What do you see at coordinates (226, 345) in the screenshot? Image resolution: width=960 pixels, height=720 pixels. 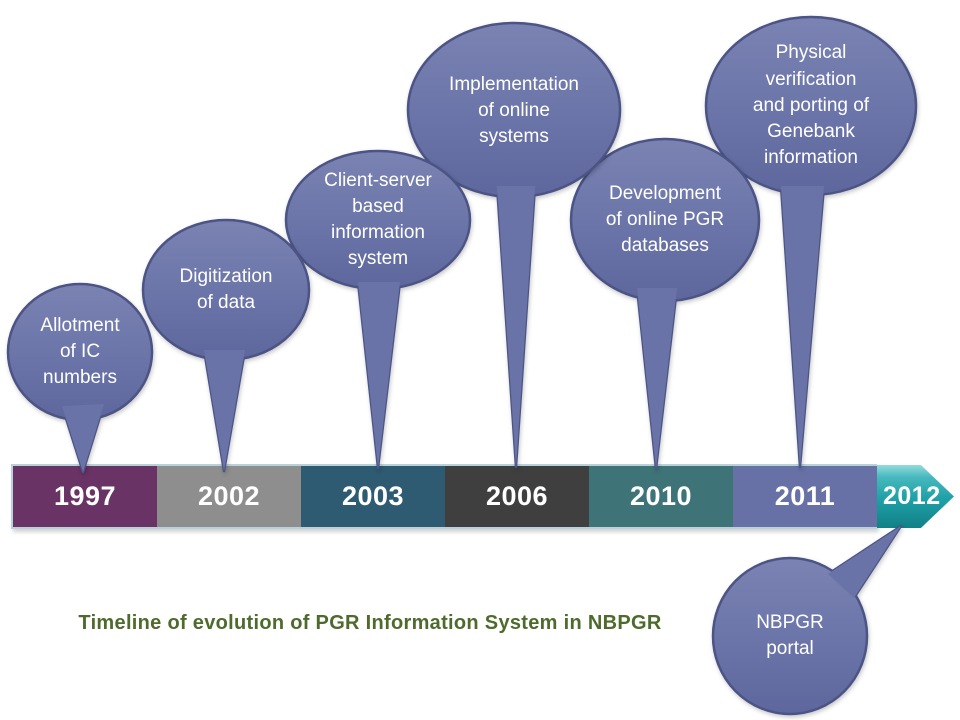 I see `balloon-shape-digitization-of-data` at bounding box center [226, 345].